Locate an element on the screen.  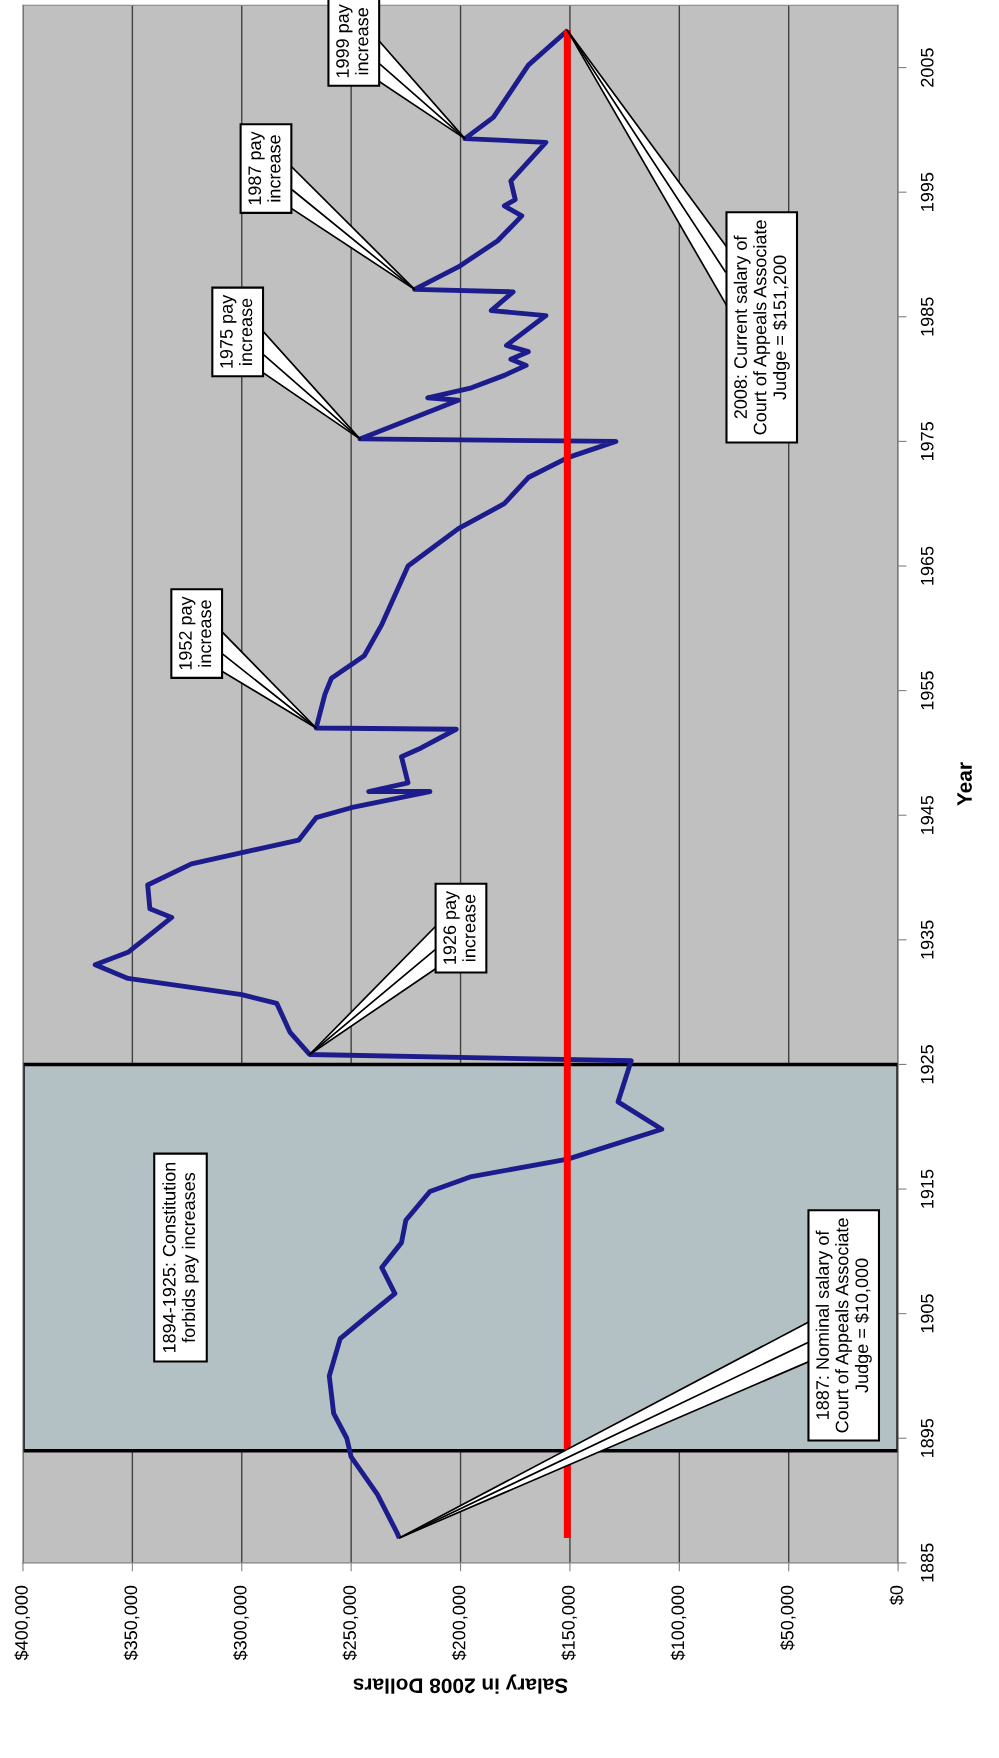
band-label: 1894-1925: Constitution forbids pay increases is located at coordinates (180, 1257).